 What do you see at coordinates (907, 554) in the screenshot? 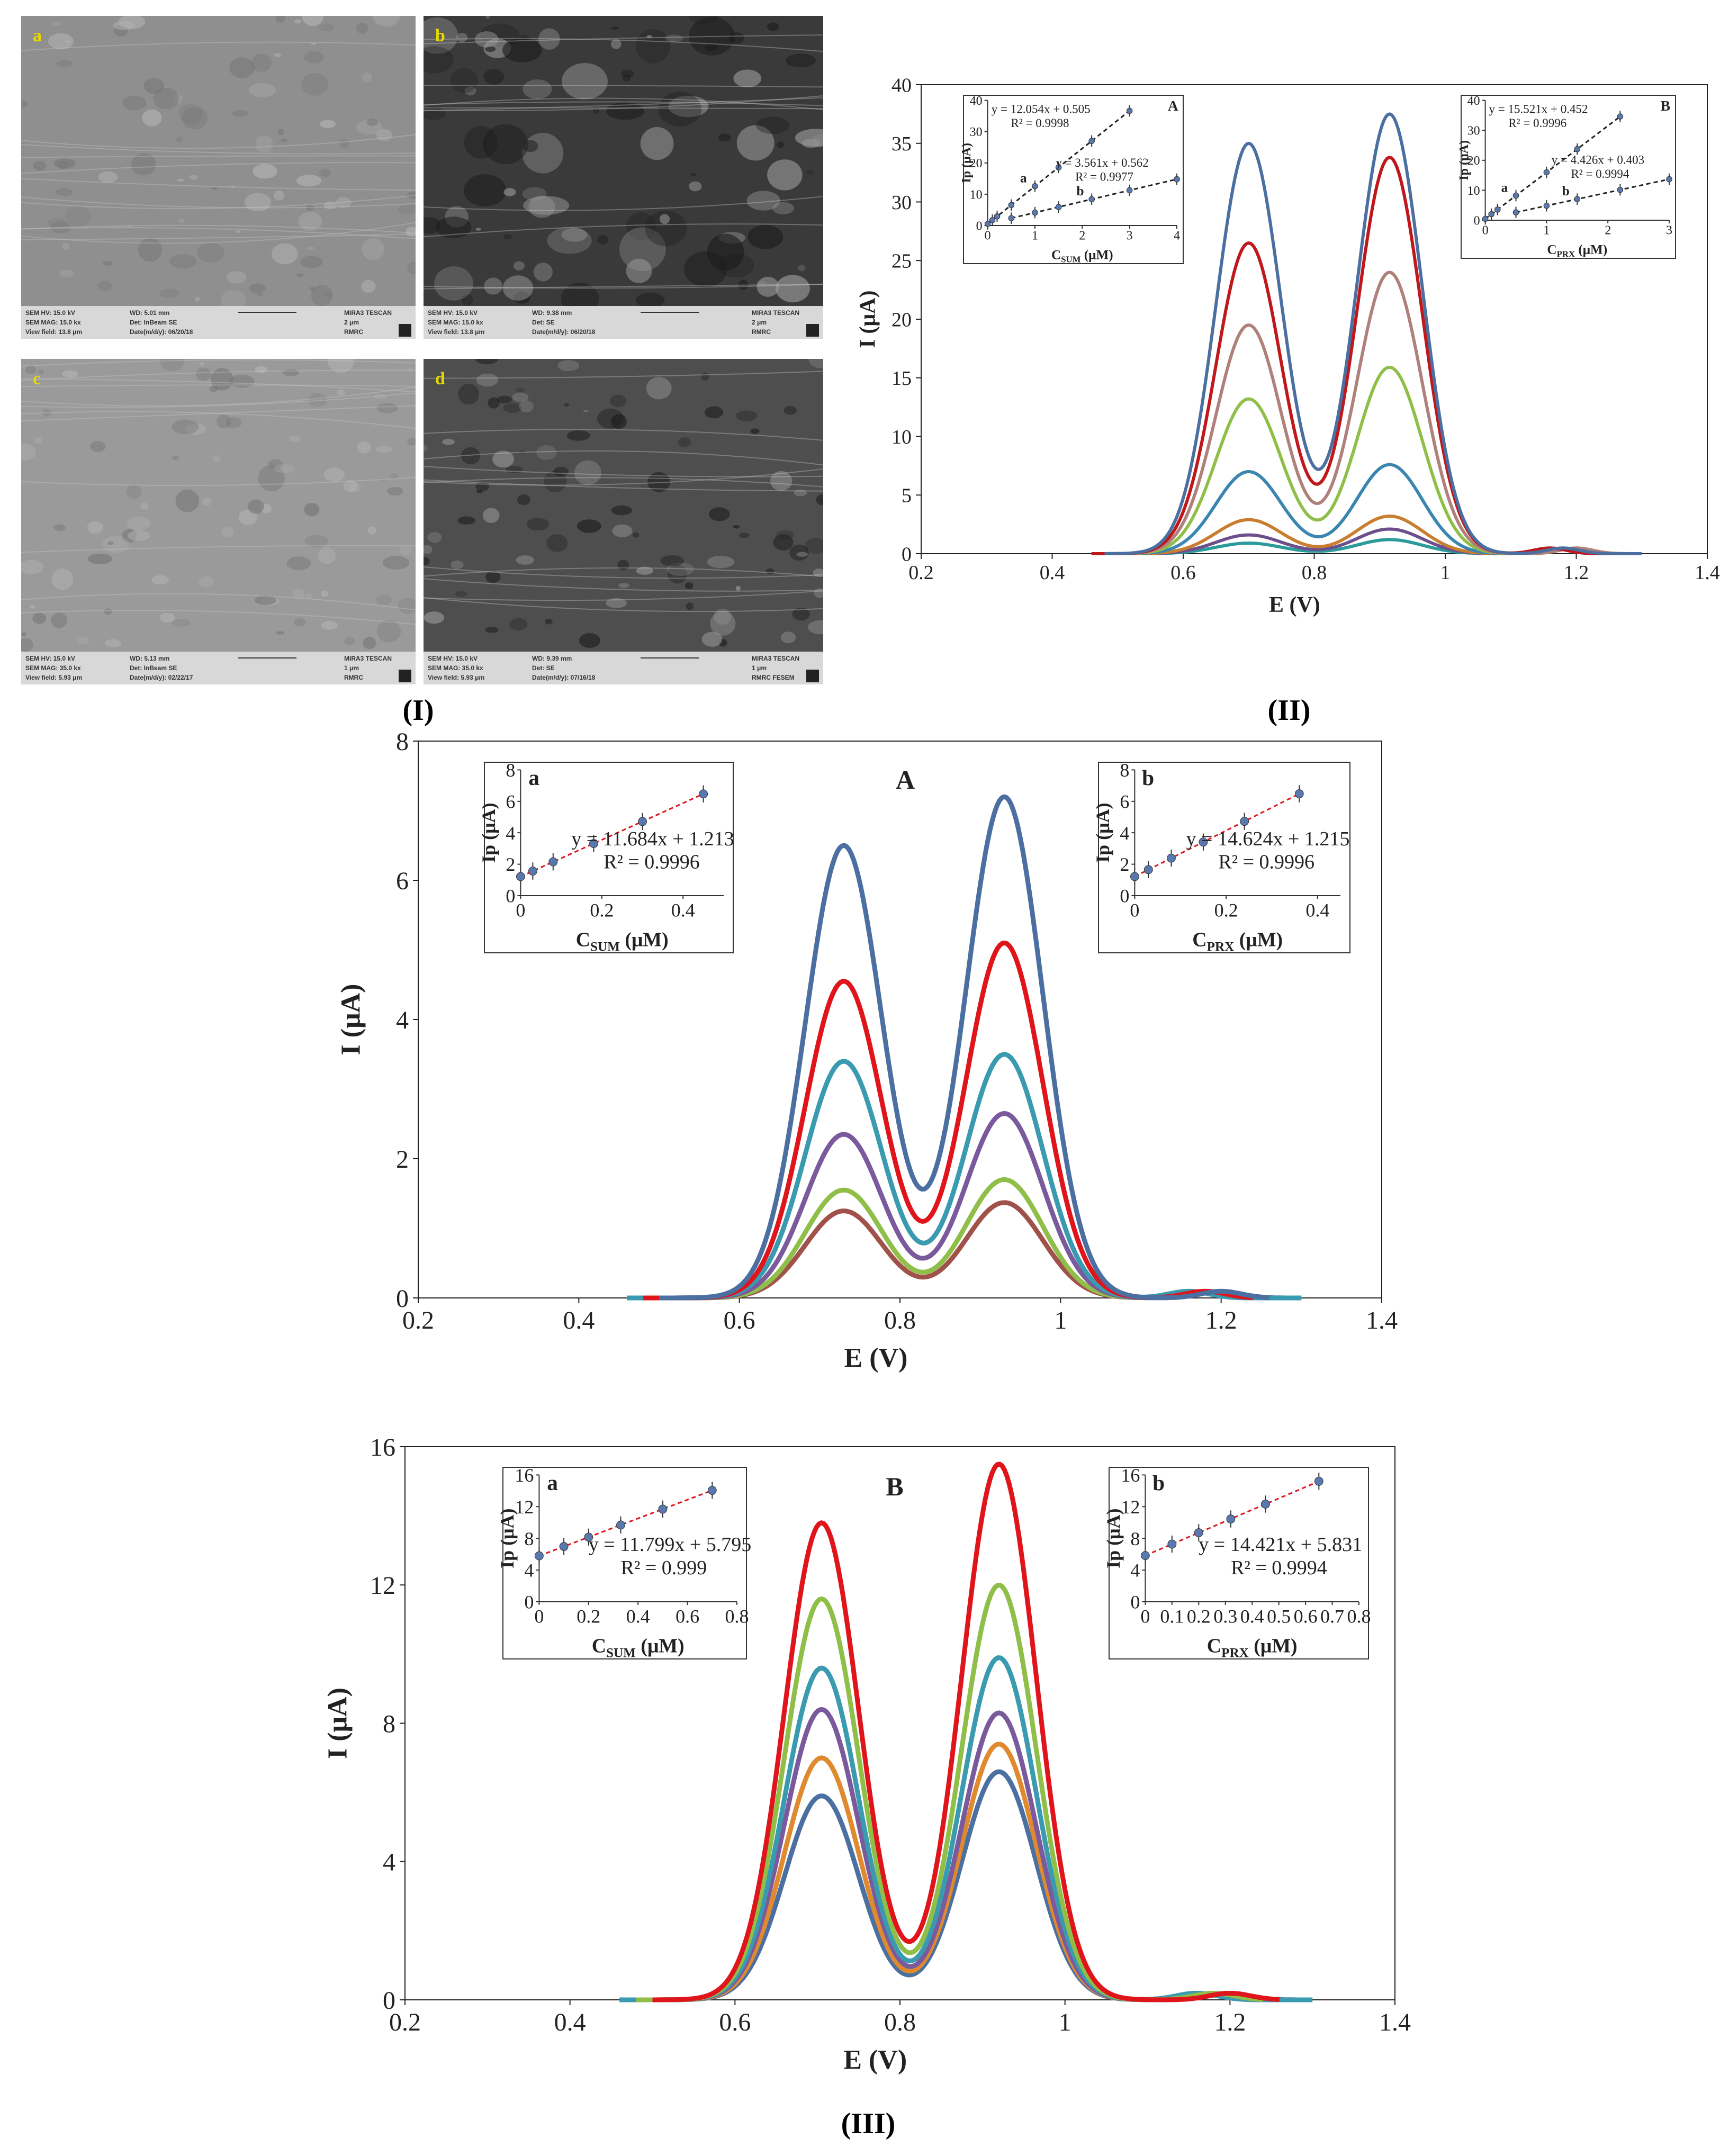
I see `y-tick-label: 0` at bounding box center [907, 554].